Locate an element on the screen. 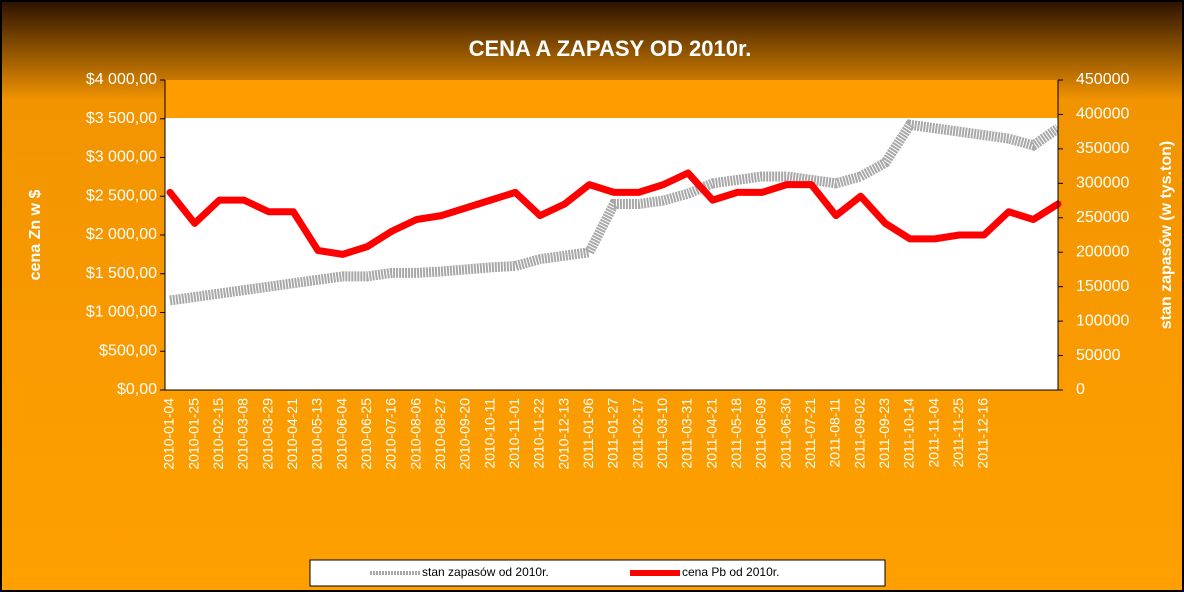 The height and width of the screenshot is (592, 1184). chart-title: CENA A ZAPASY OD 2010r. is located at coordinates (610, 48).